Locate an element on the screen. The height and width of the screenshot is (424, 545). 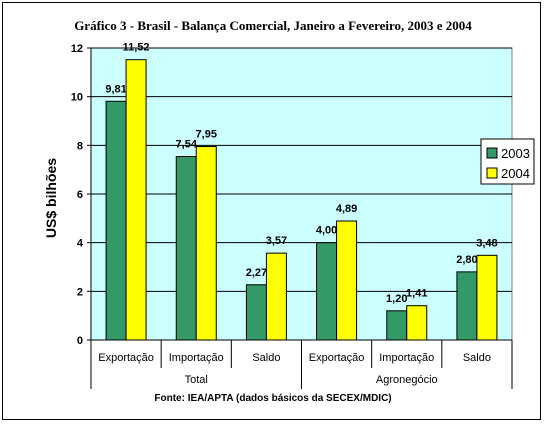
y-axis-label: US$ bilhões is located at coordinates (51, 198).